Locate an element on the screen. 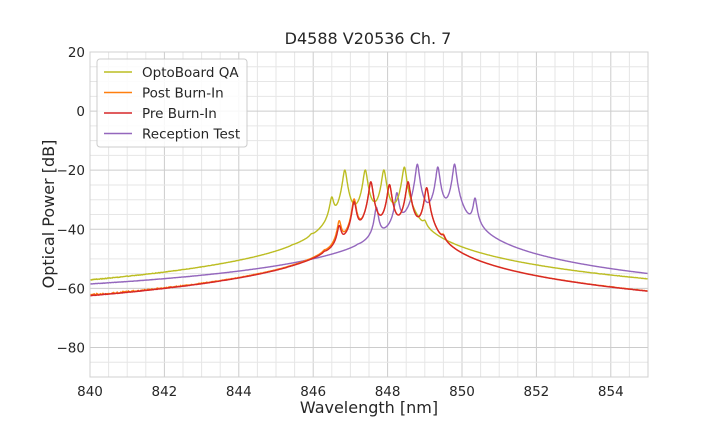 The height and width of the screenshot is (432, 720). x-tick-label: 852 is located at coordinates (537, 392).